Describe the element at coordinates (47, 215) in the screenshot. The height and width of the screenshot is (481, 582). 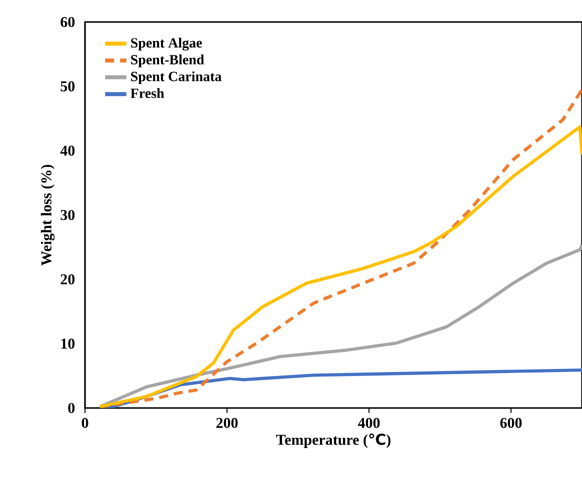
I see `y-axis-title: Weight loss (%)` at that location.